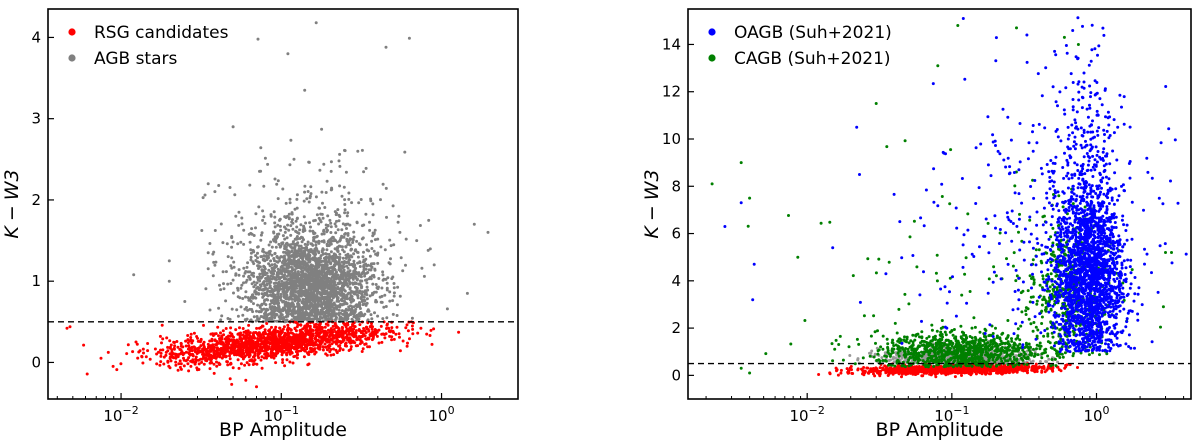 This screenshot has width=1200, height=444. Describe the element at coordinates (12, 203) in the screenshot. I see `left-y-axis-label: K−W3` at that location.